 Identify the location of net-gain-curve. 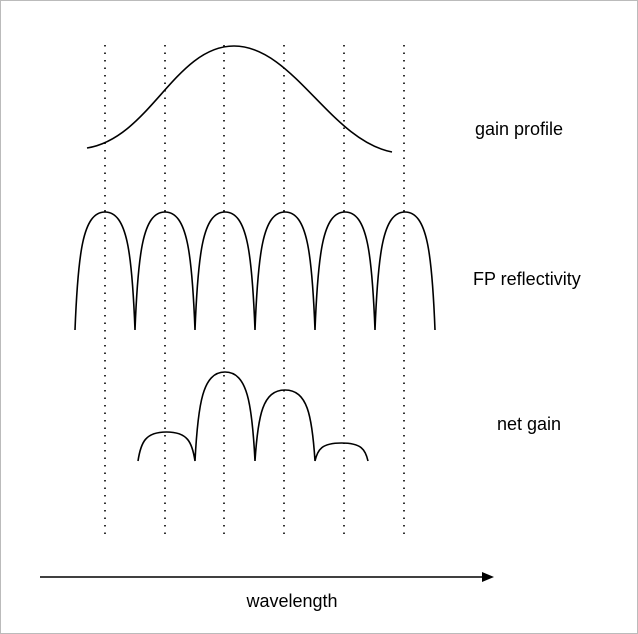
(253, 416).